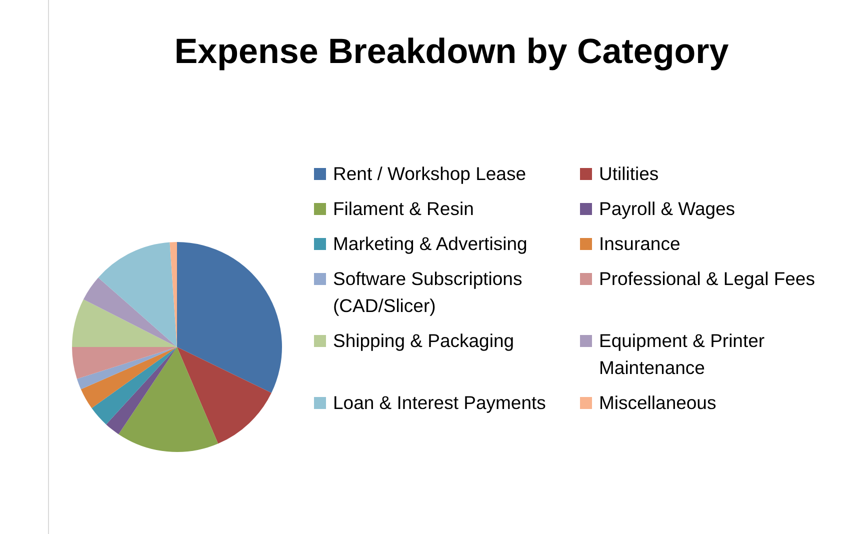 The width and height of the screenshot is (855, 534). What do you see at coordinates (657, 403) in the screenshot?
I see `legend-label: Miscellaneous` at bounding box center [657, 403].